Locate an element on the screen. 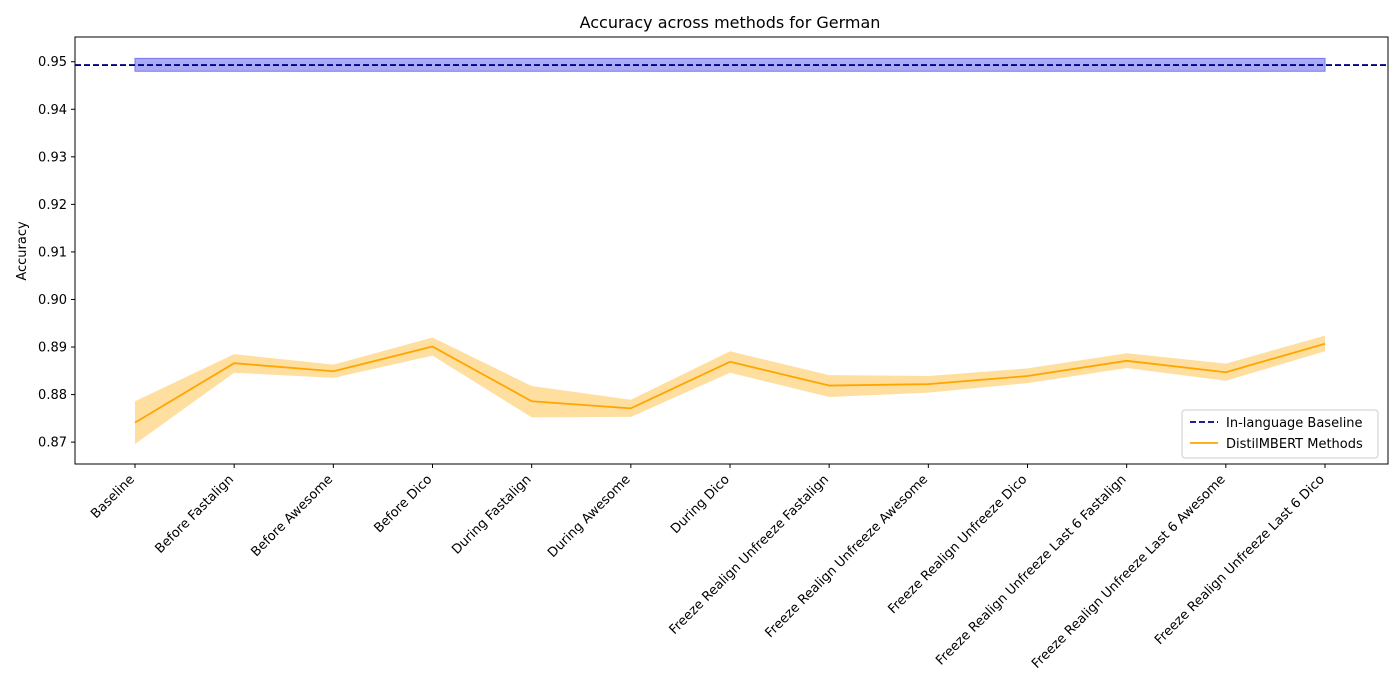 This screenshot has height=700, width=1400. y-tick-label: 0.89 is located at coordinates (52, 348).